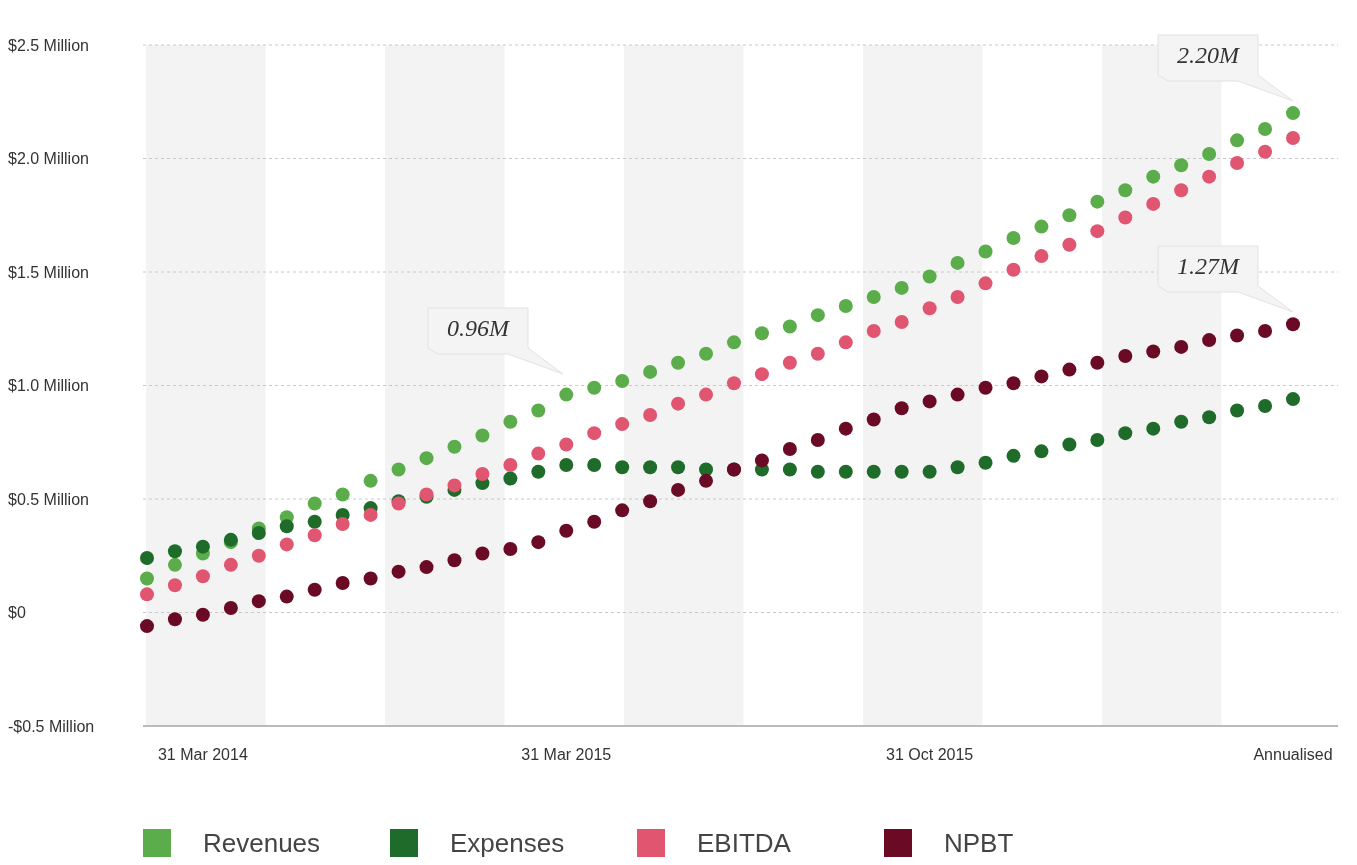 The height and width of the screenshot is (865, 1357). I want to click on x-tick-label: Annualised, so click(1293, 754).